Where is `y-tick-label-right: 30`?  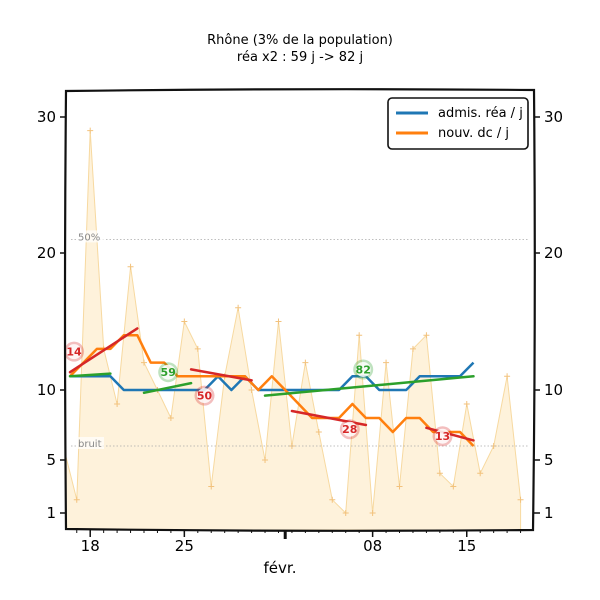
y-tick-label-right: 30 is located at coordinates (553, 117).